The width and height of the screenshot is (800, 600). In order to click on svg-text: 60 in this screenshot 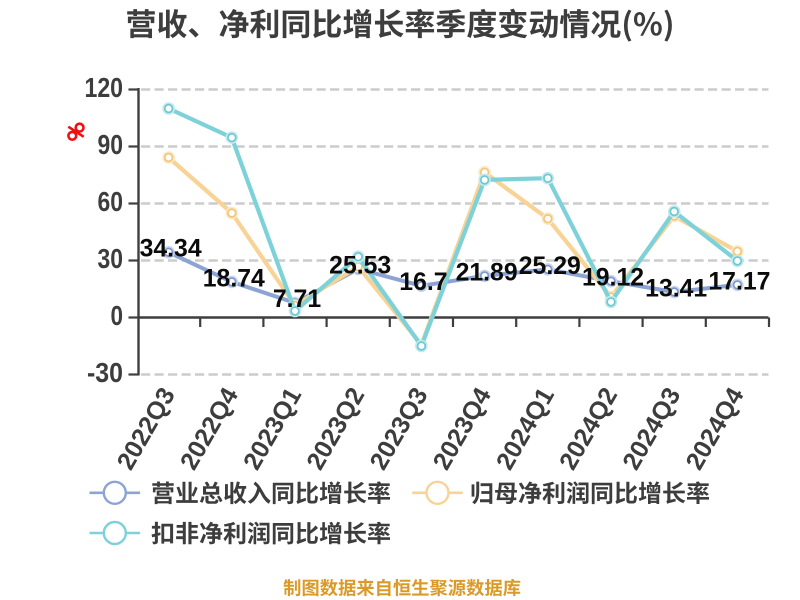, I will do `click(111, 201)`.